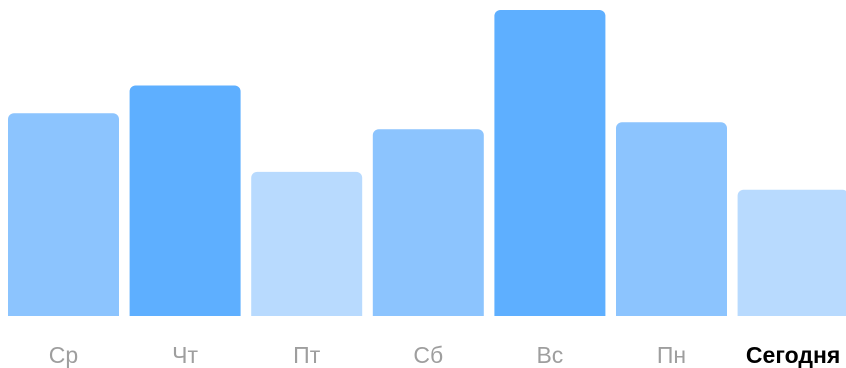 Image resolution: width=846 pixels, height=368 pixels. What do you see at coordinates (307, 355) in the screenshot?
I see `x-tick-label-3: Пт` at bounding box center [307, 355].